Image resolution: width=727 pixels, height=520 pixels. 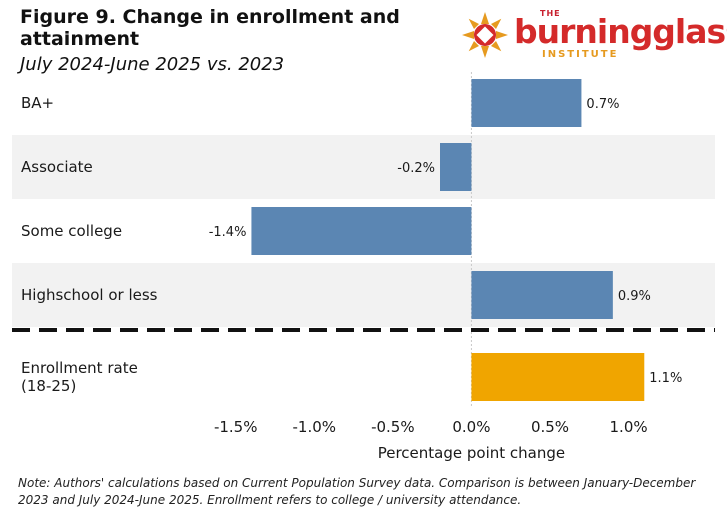 I want to click on category-label-4: Enrollment rate (18-25), so click(x=79, y=377).